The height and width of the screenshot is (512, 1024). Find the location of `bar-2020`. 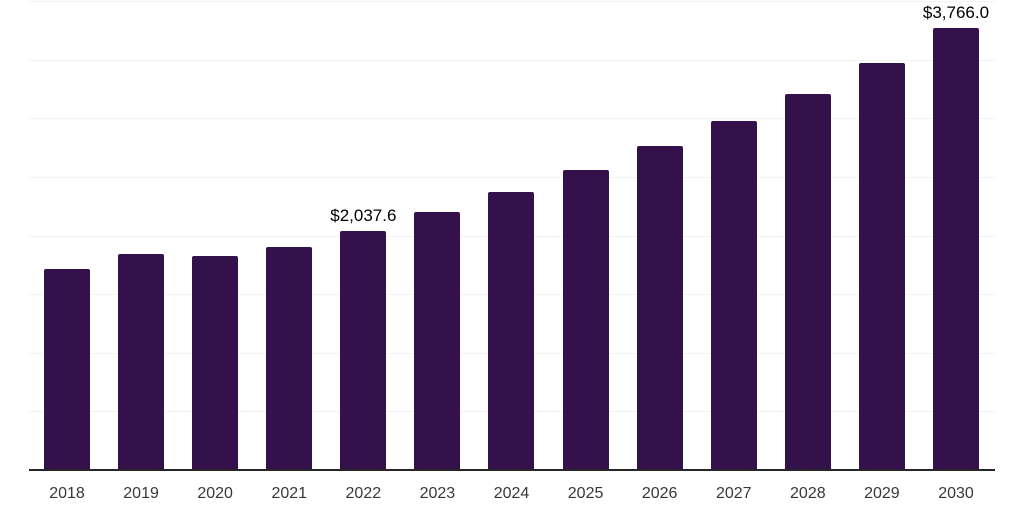

bar-2020 is located at coordinates (215, 363).